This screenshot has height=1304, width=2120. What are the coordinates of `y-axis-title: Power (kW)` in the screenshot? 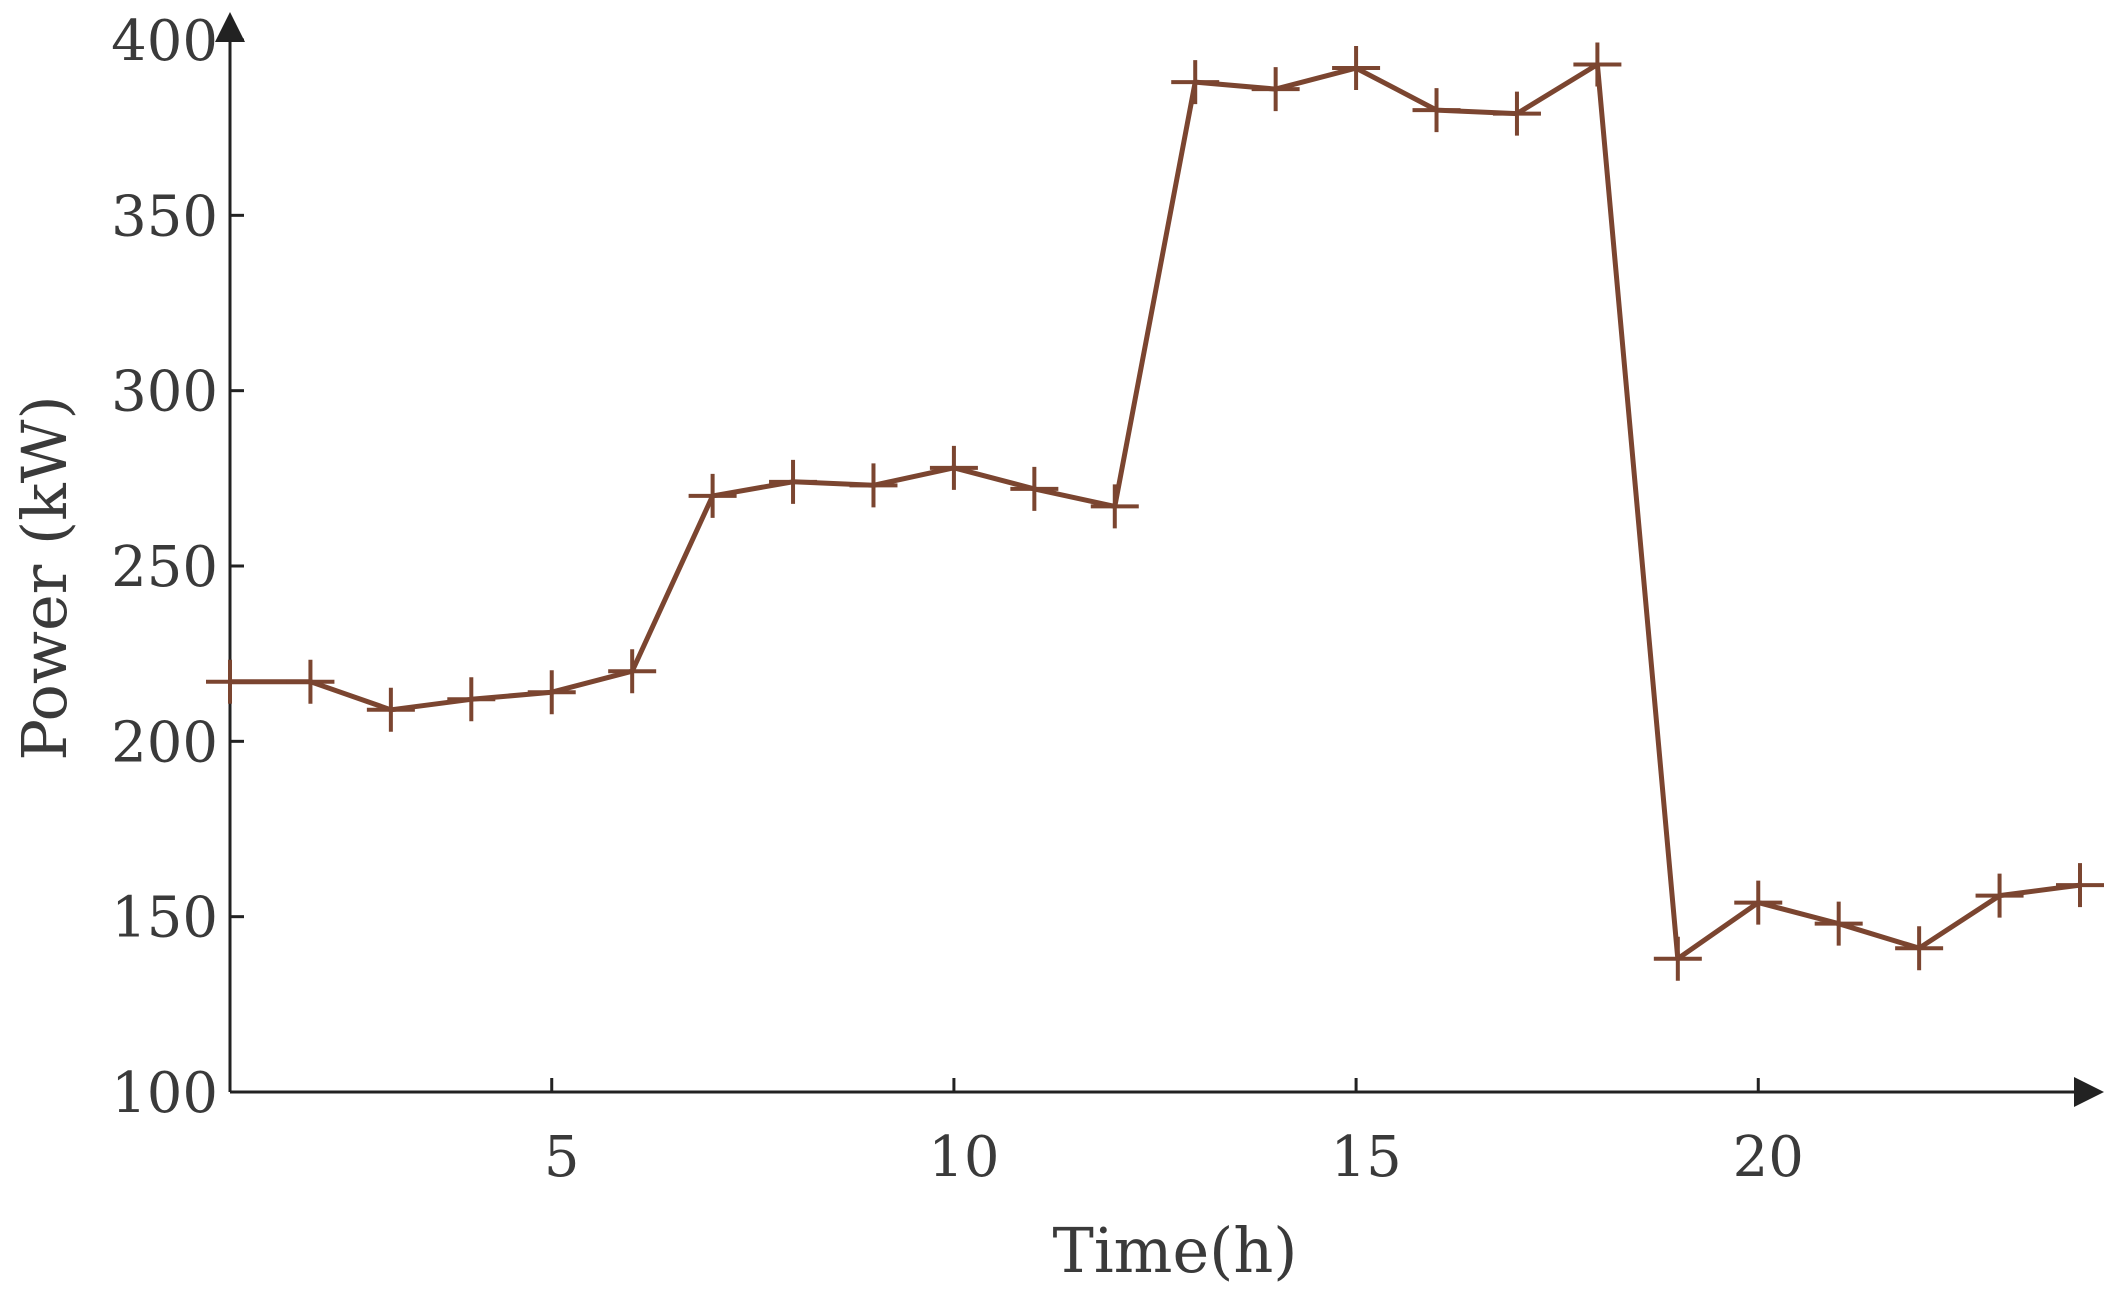 It's located at (44, 577).